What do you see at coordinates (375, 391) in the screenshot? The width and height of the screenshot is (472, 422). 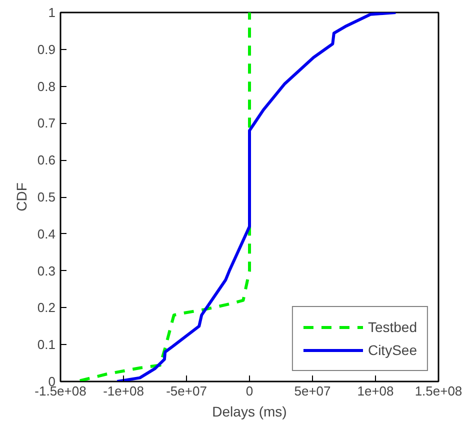 I see `x-tick-label: 1e+08` at bounding box center [375, 391].